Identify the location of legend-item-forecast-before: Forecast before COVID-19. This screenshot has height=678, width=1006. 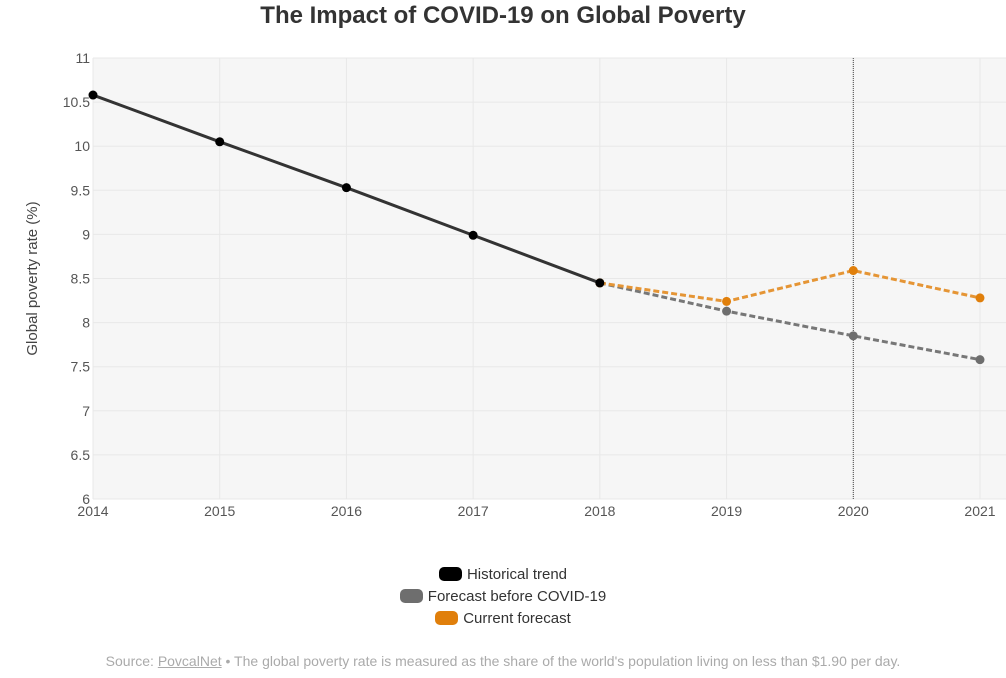
(503, 596).